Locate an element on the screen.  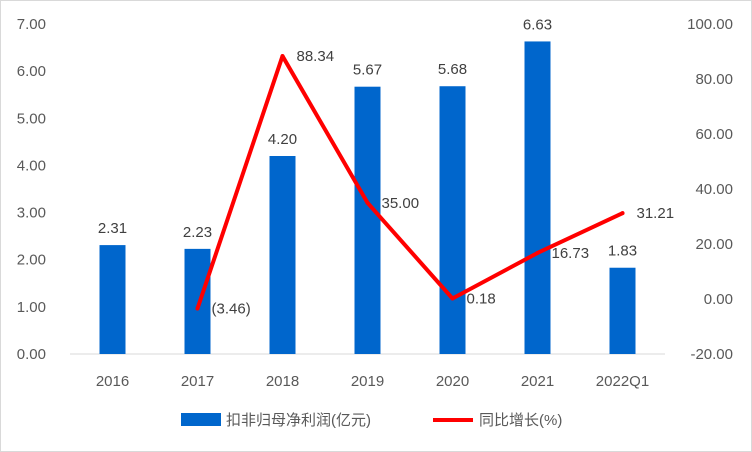
legend: 扣非归母净利润(亿元) 同比增长(%) is located at coordinates (371, 420).